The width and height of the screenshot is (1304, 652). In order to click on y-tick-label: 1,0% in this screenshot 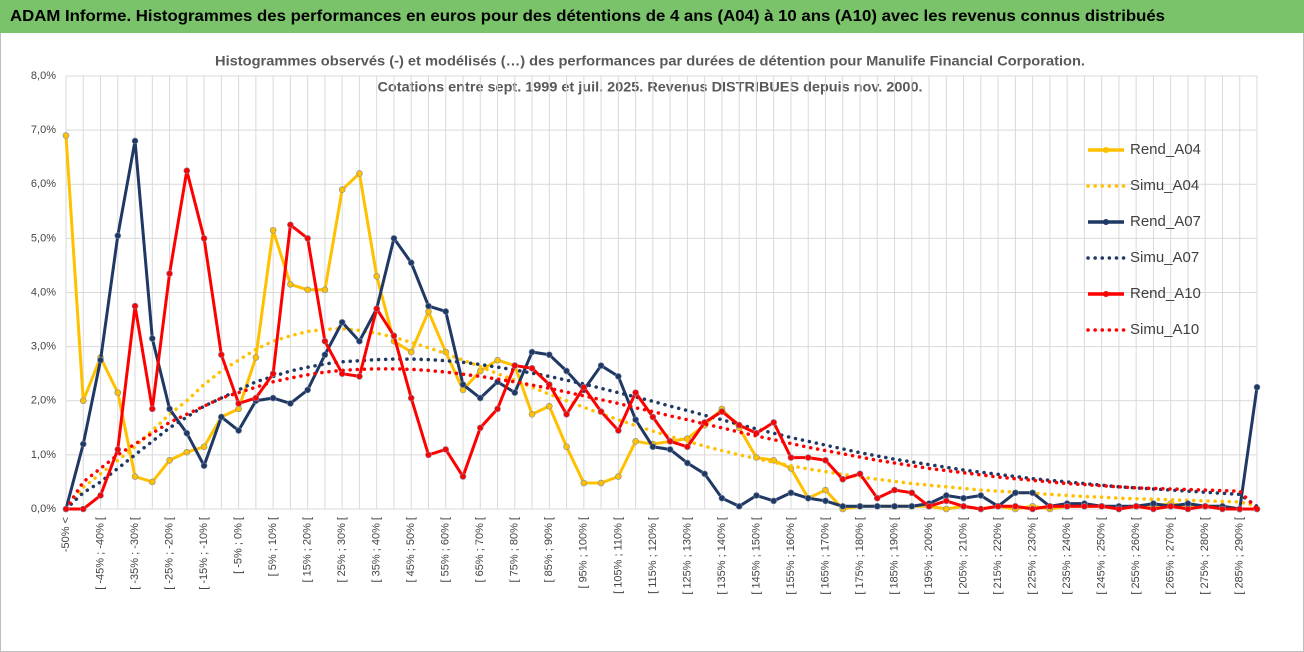, I will do `click(43, 455)`.